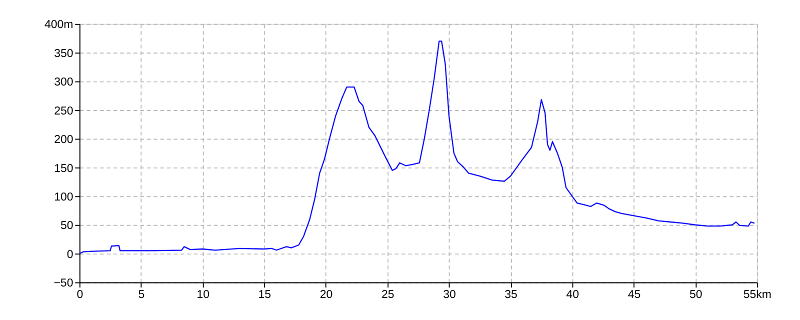  What do you see at coordinates (573, 295) in the screenshot?
I see `x-tick-label: 40` at bounding box center [573, 295].